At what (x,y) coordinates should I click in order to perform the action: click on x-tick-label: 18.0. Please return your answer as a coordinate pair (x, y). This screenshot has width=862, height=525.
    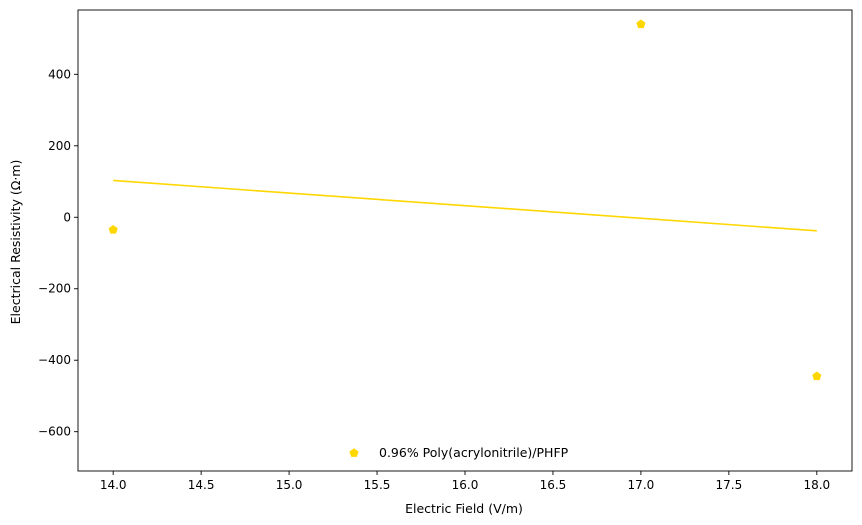
    Looking at the image, I should click on (816, 485).